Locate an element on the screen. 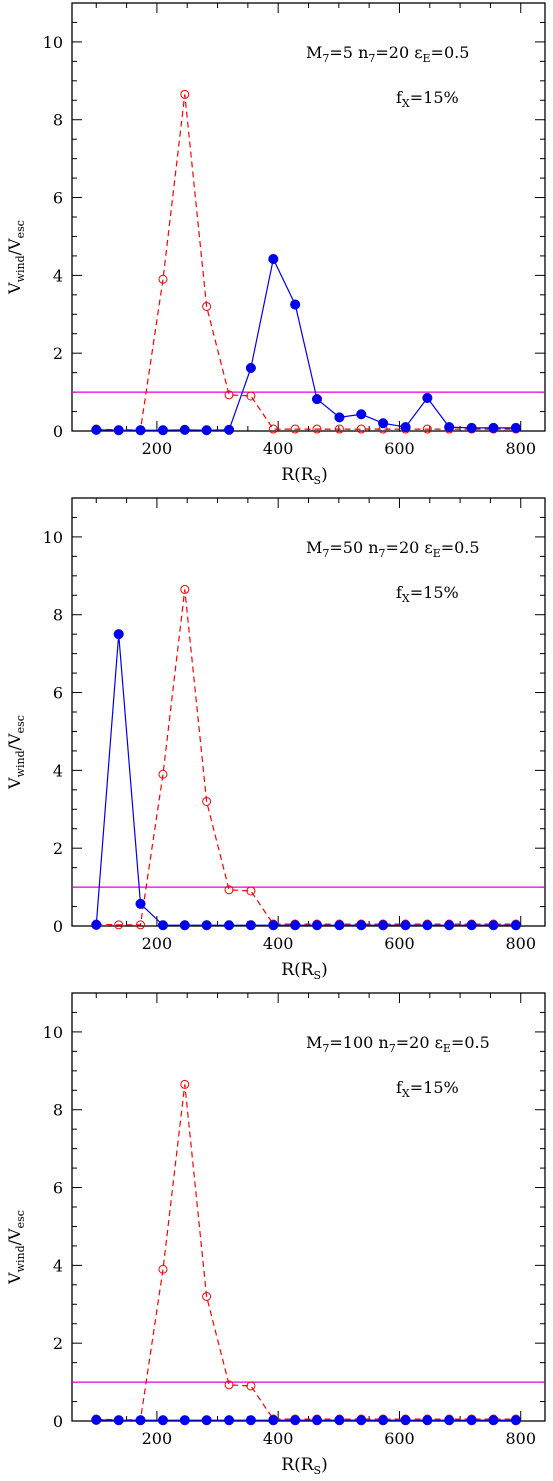 The height and width of the screenshot is (1481, 553). parameter-annotation: M7=5 n7=20 εE=0.5 is located at coordinates (387, 54).